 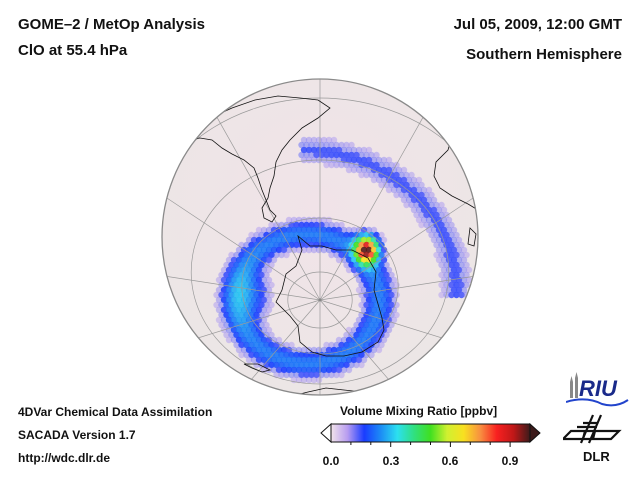 I want to click on colorbar-tick-marks, so click(x=430, y=444).